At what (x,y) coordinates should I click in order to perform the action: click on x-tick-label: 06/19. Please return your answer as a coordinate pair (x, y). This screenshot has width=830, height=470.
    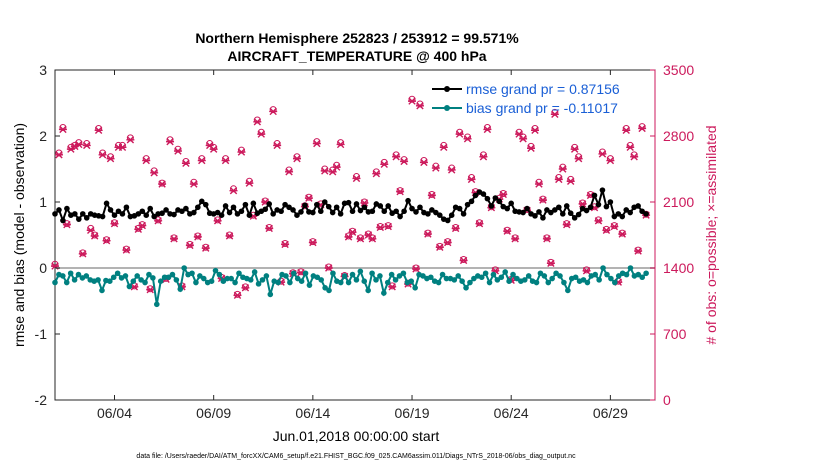
    Looking at the image, I should click on (412, 413).